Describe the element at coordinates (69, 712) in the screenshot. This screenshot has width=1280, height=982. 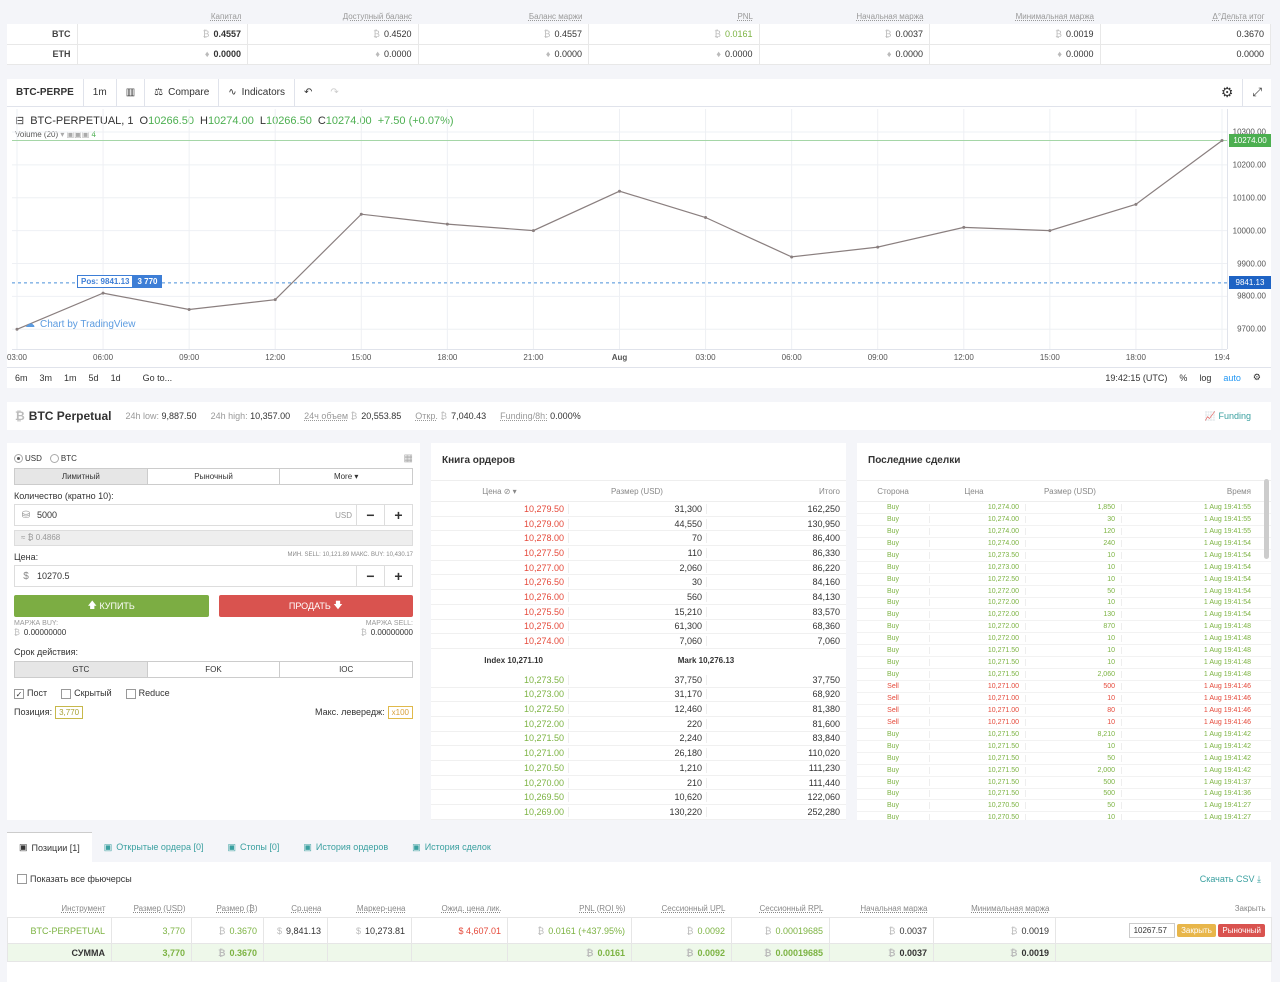
I see `position-badge: 3,770` at that location.